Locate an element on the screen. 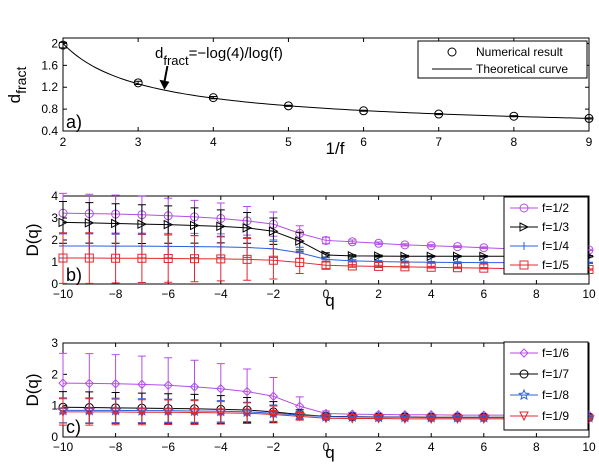  legend-label: Theoretical curve is located at coordinates (522, 69).